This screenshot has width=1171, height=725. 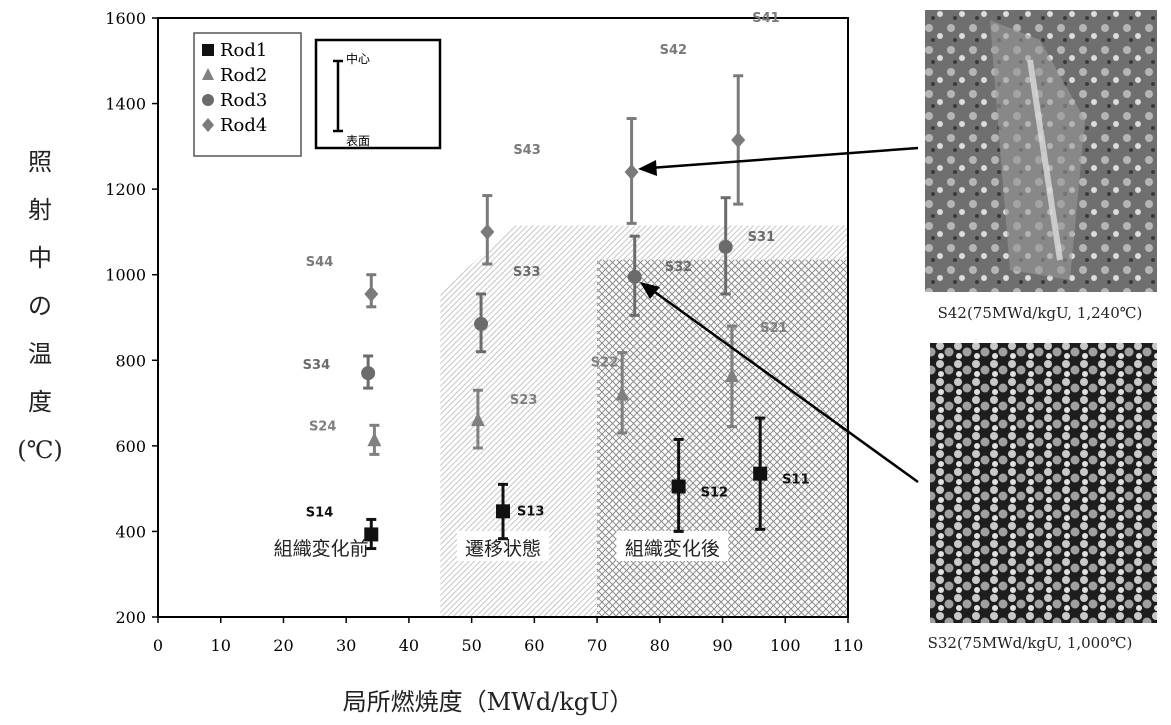 What do you see at coordinates (848, 645) in the screenshot?
I see `x-tick-label: 110` at bounding box center [848, 645].